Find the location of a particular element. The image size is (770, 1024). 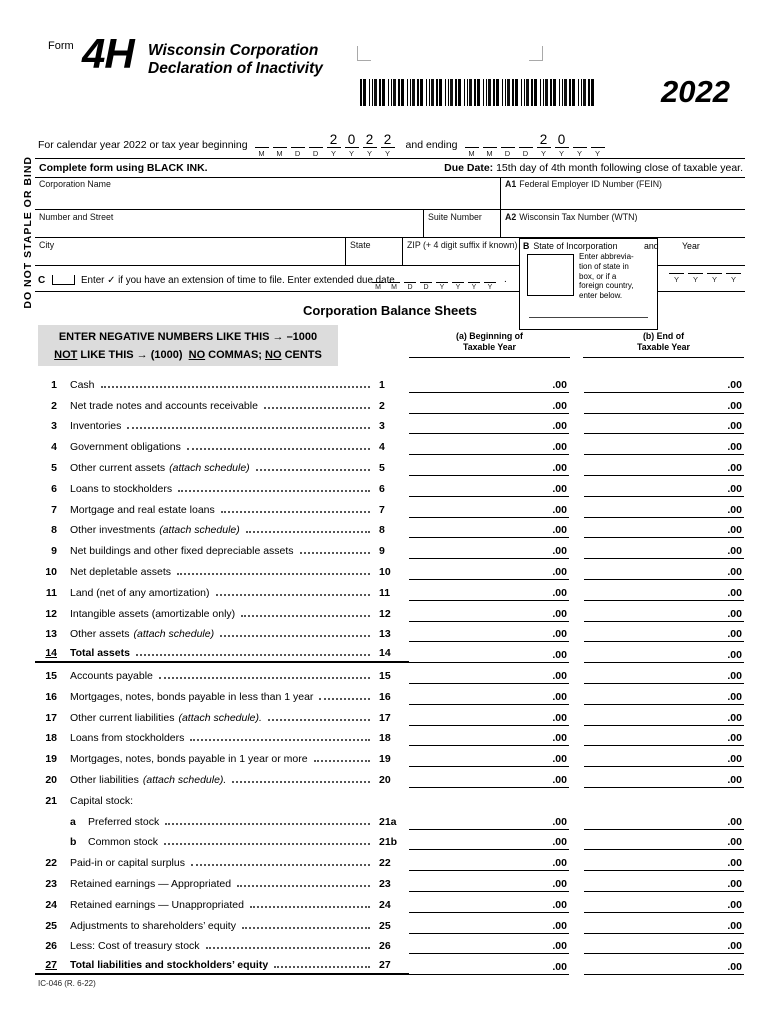

amount-field-7-a: .00 is located at coordinates (489, 511).